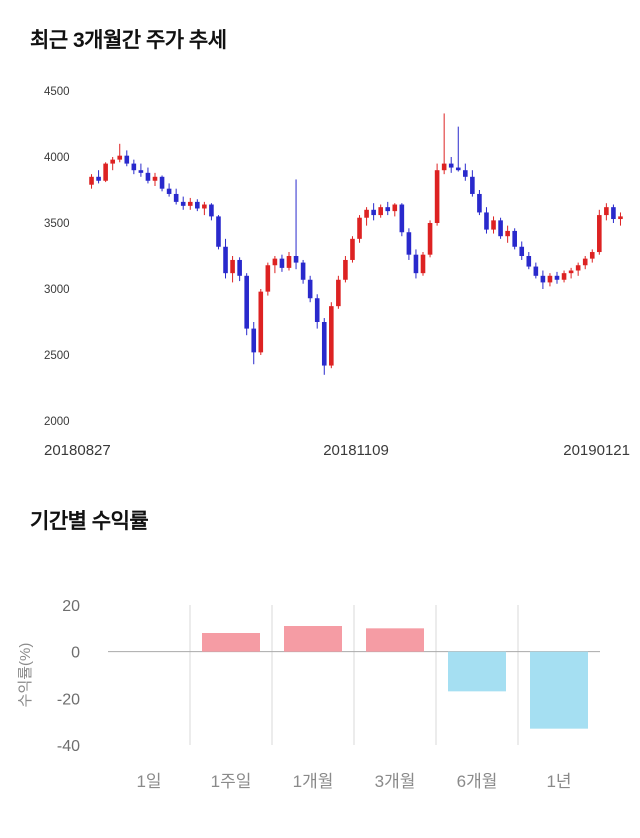 Image resolution: width=640 pixels, height=838 pixels. I want to click on svg-text: 20190121, so click(596, 450).